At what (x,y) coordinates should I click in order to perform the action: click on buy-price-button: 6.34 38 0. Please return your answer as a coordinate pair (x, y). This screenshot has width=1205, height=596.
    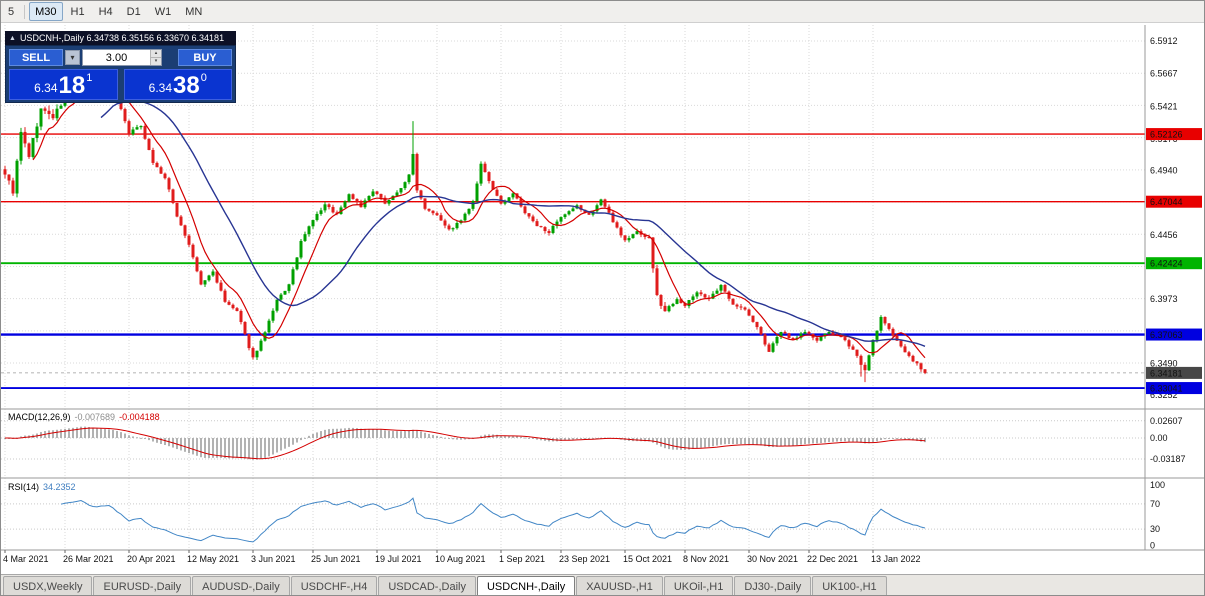
    Looking at the image, I should click on (177, 84).